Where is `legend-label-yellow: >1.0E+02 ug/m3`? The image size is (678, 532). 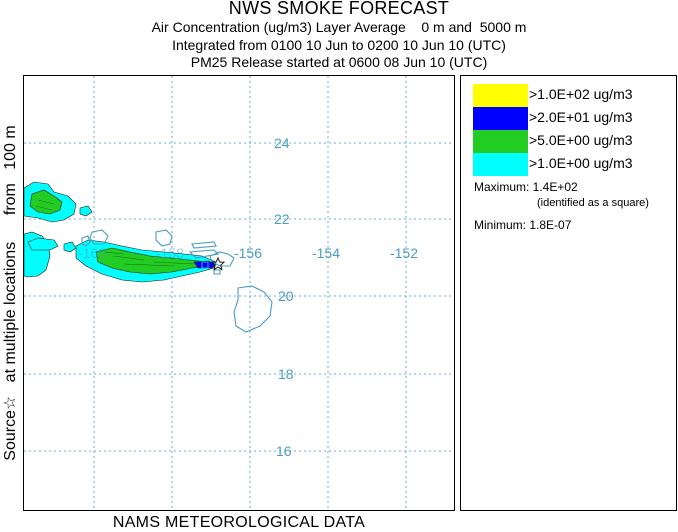
legend-label-yellow: >1.0E+02 ug/m3 is located at coordinates (581, 94).